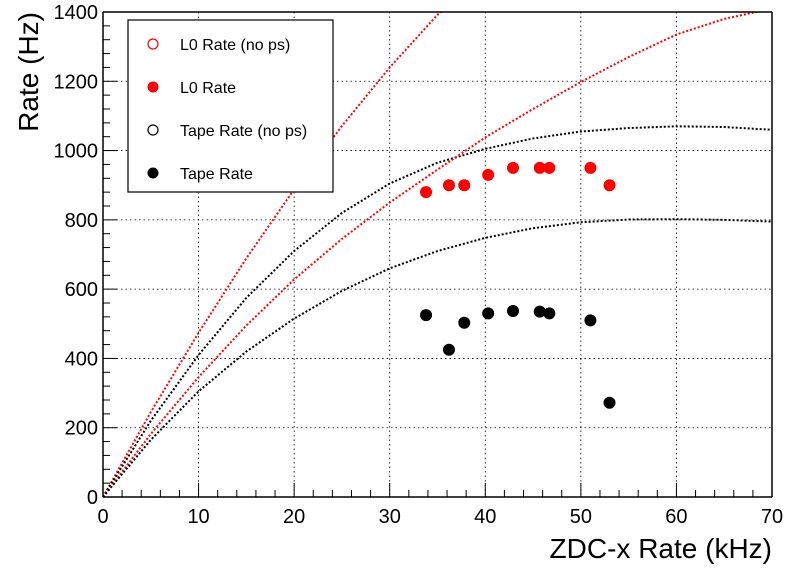  Describe the element at coordinates (198, 517) in the screenshot. I see `x-tick-label: 10` at that location.